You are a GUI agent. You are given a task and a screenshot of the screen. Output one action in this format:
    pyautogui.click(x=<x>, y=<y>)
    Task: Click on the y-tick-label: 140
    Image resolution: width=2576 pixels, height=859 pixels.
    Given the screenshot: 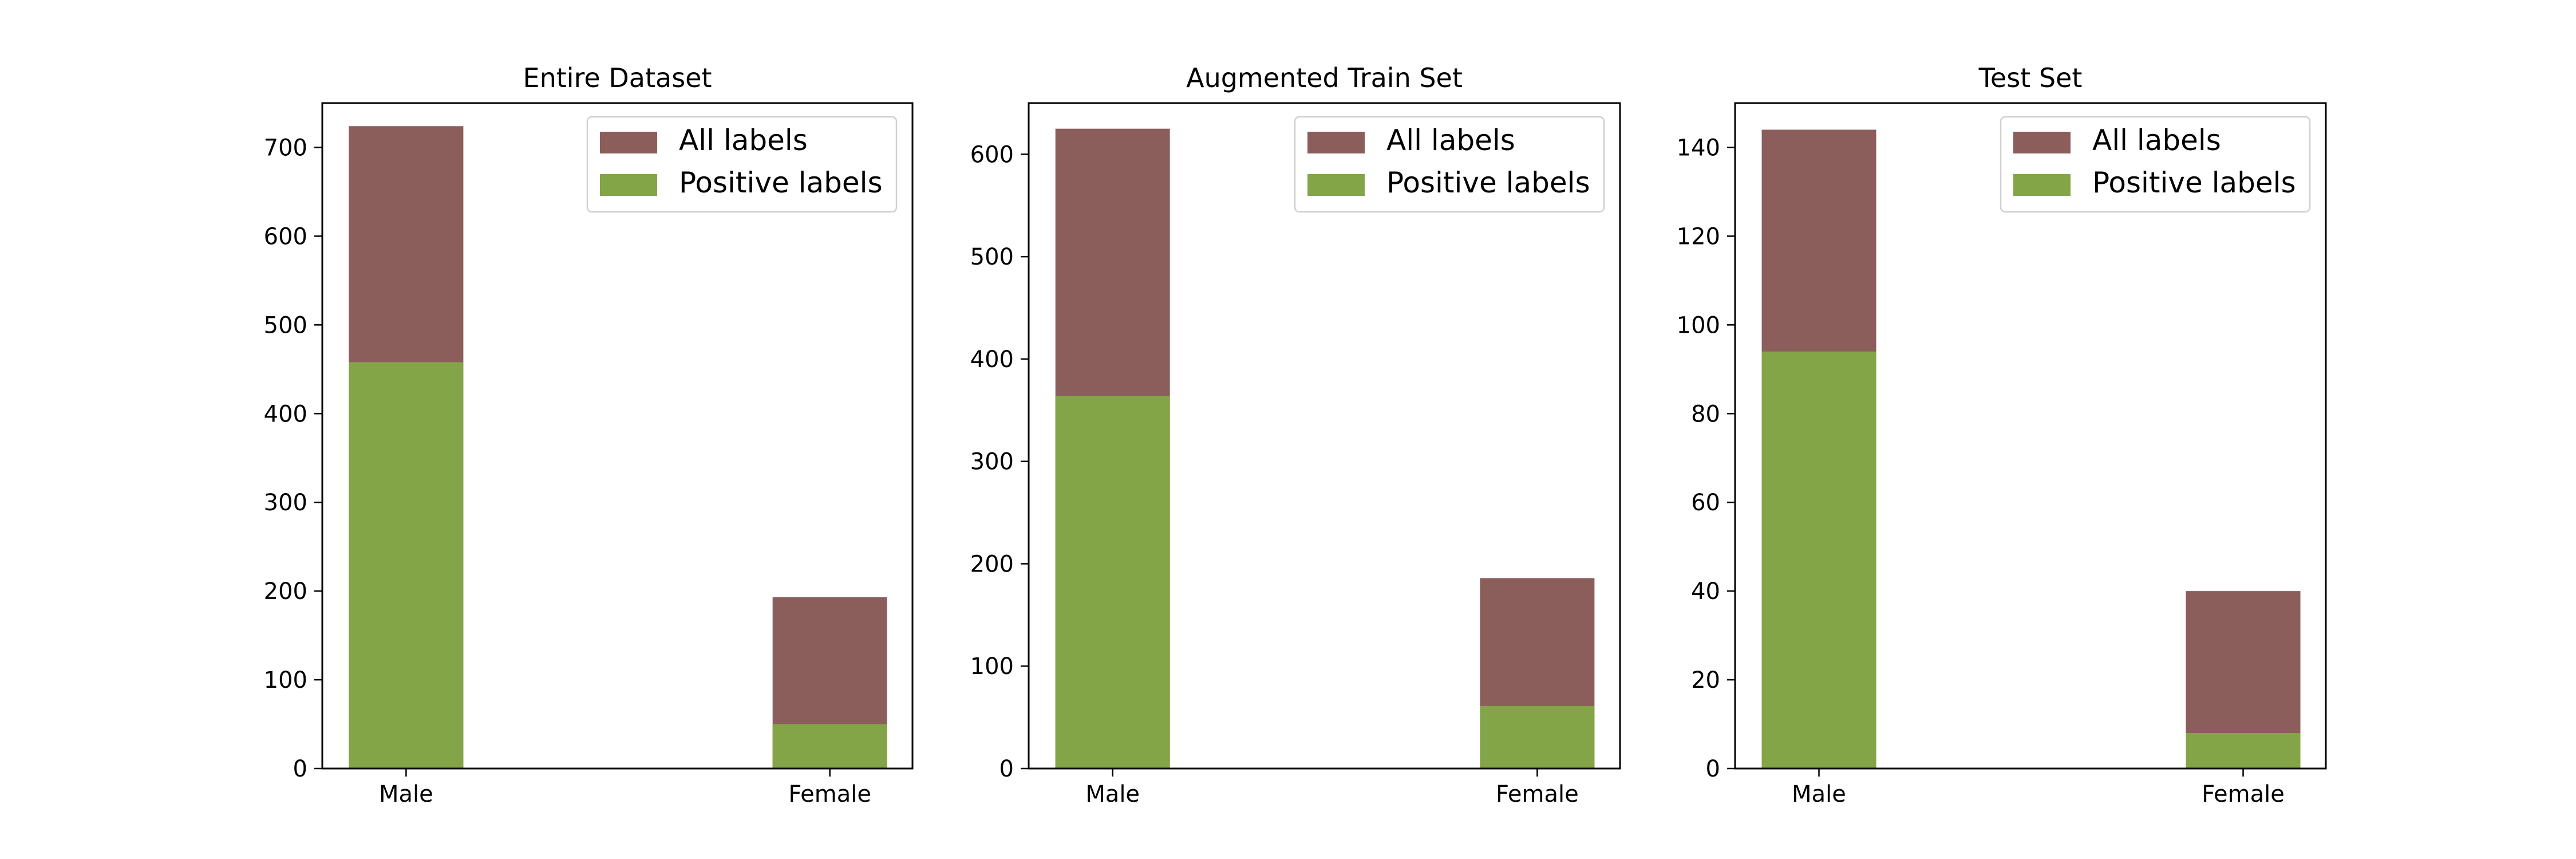 What is the action you would take?
    pyautogui.click(x=1698, y=148)
    